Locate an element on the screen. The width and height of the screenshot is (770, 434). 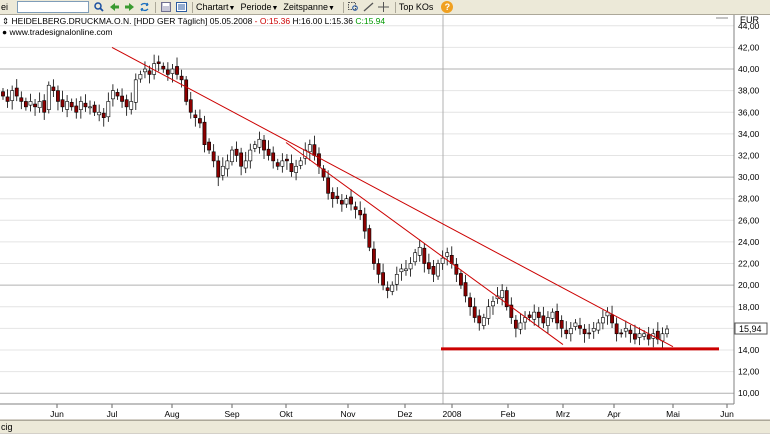
source-label: ● www.tradesignalonline.com is located at coordinates (57, 32).